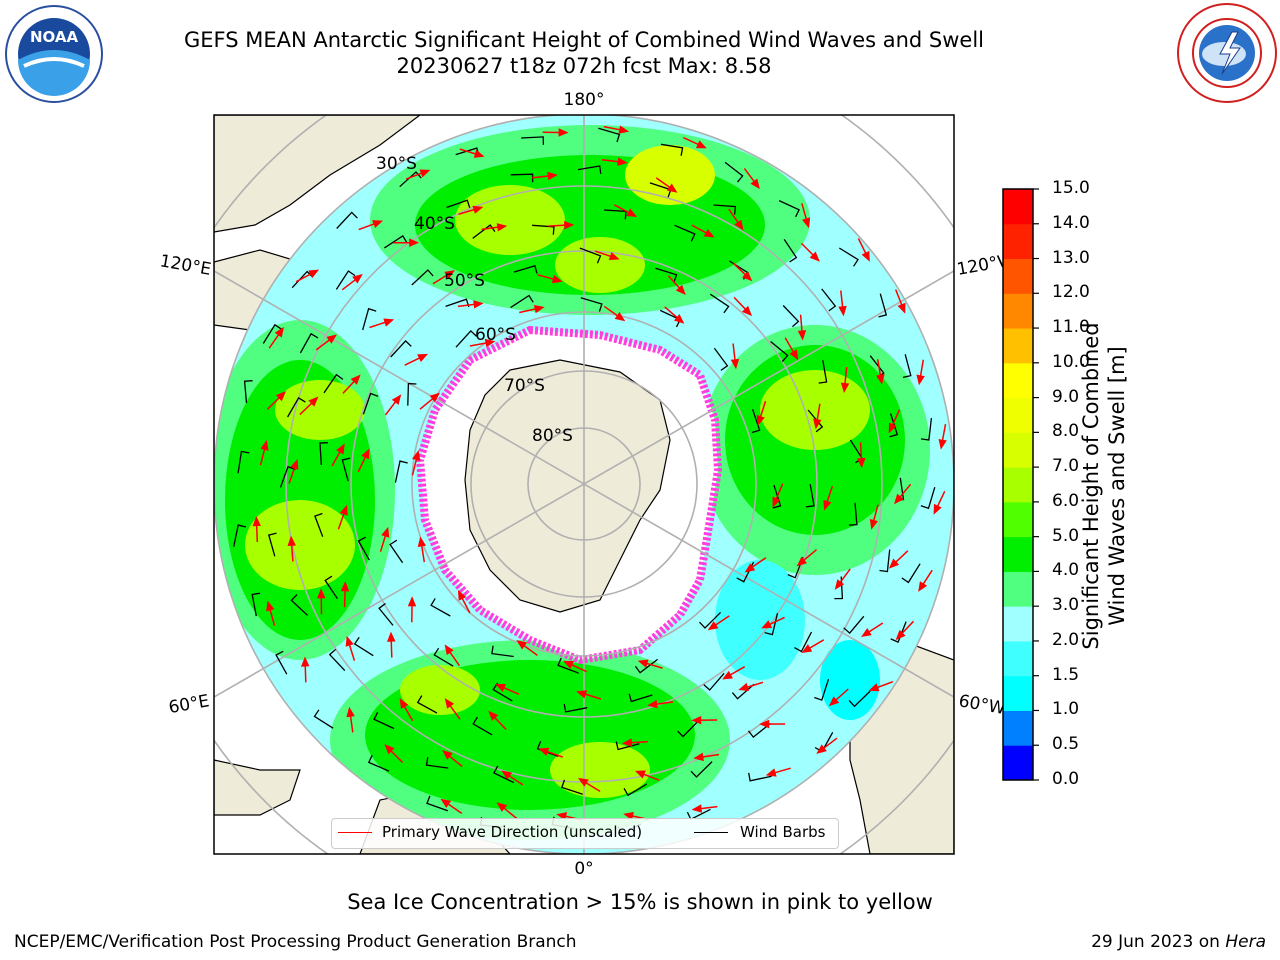 Image resolution: width=1280 pixels, height=960 pixels. Describe the element at coordinates (1066, 744) in the screenshot. I see `colorbar-tick-label: 0.5` at that location.